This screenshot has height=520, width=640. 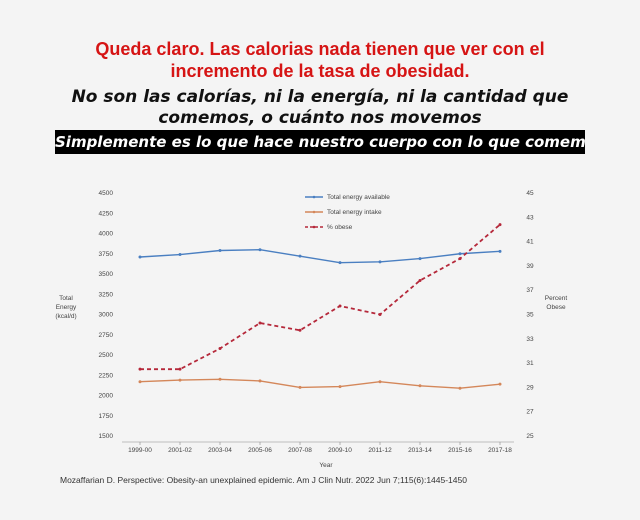 I want to click on left-tick-label: 1750, so click(x=106, y=416).